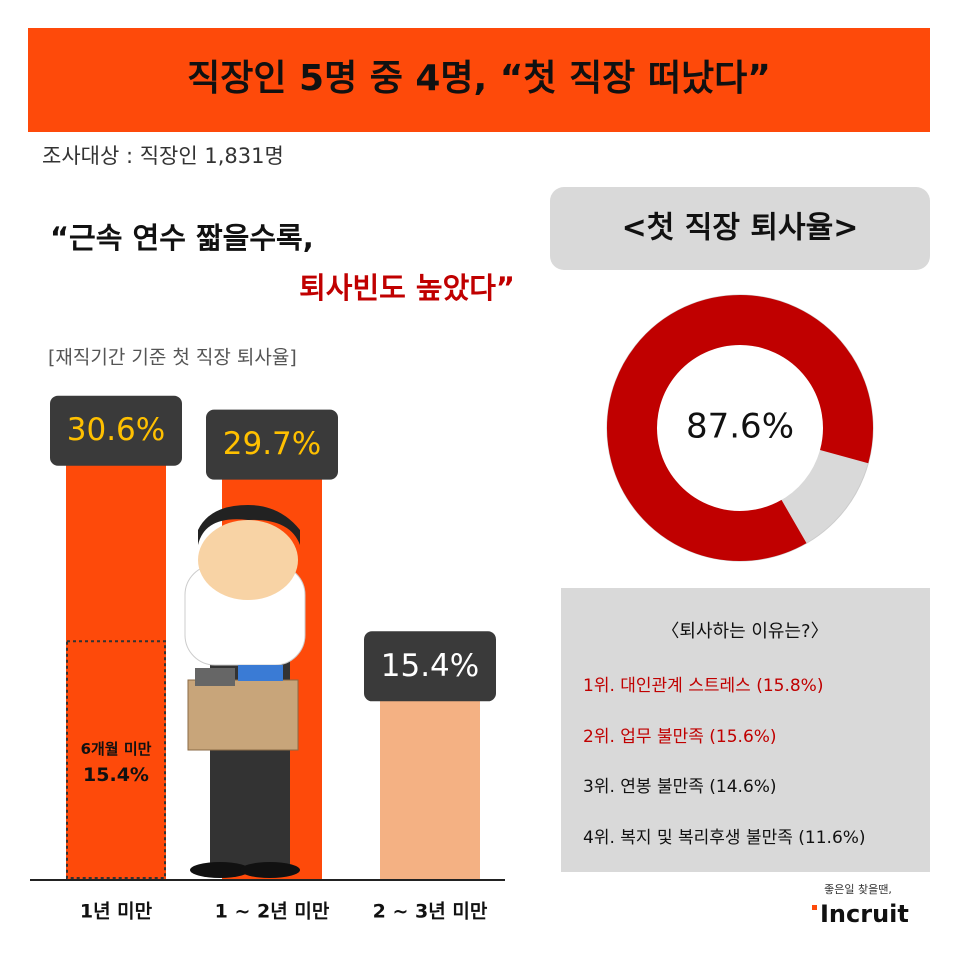 The width and height of the screenshot is (960, 960). I want to click on sub-label: 6개월 미만, so click(116, 749).